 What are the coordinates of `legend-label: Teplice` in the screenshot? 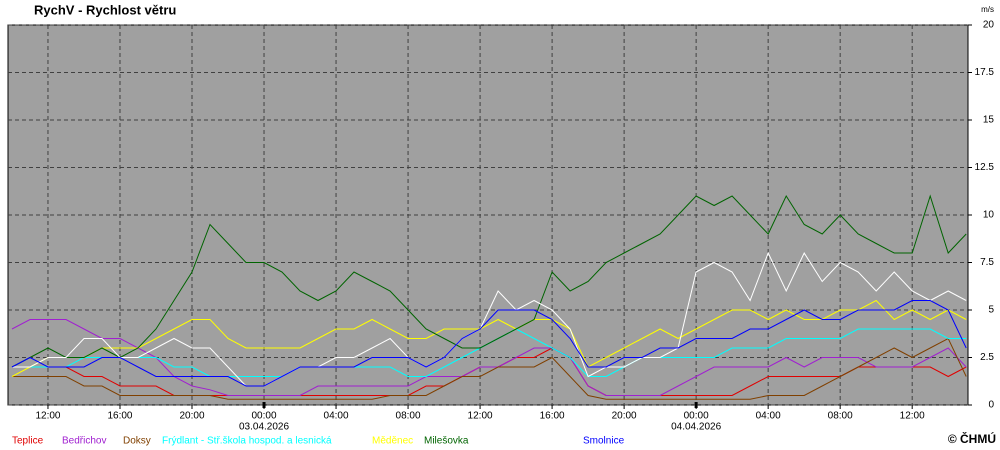 It's located at (28, 441).